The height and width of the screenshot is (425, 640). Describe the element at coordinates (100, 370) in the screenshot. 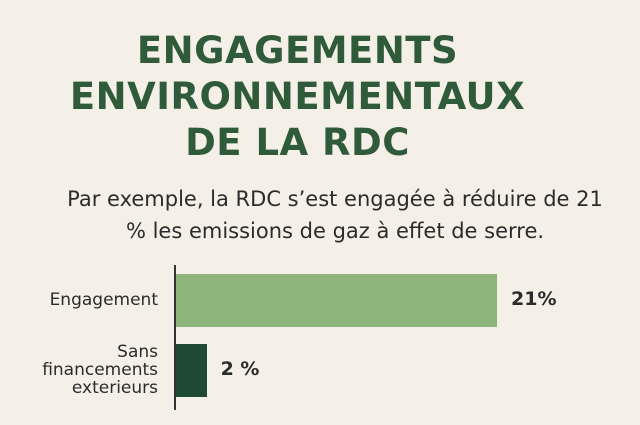

I see `category-label: Sans financements exterieurs` at that location.